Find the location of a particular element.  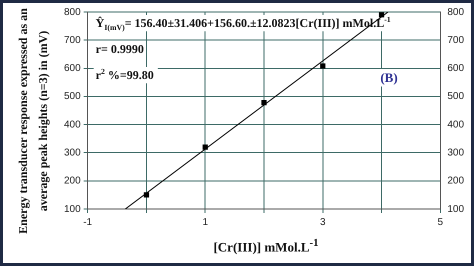

y-axis-title: Energy transducer response expressed as an average peak heights (n=3) in (mV) is located at coordinates (33, 121).